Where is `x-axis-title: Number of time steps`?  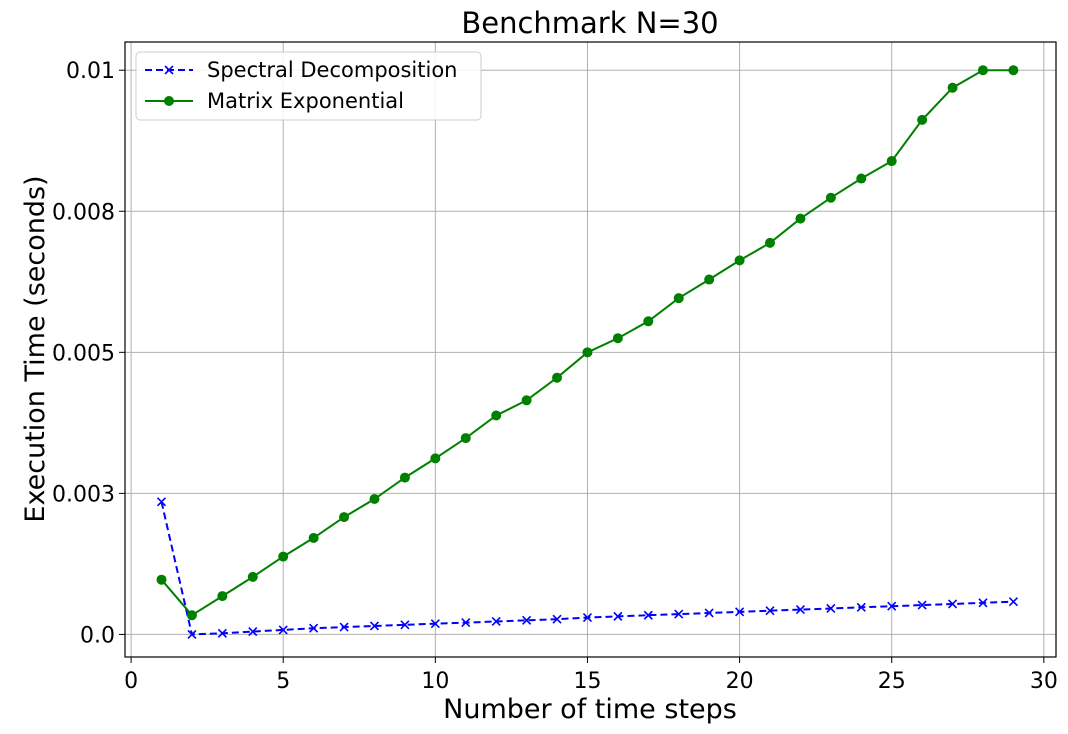
x-axis-title: Number of time steps is located at coordinates (590, 709).